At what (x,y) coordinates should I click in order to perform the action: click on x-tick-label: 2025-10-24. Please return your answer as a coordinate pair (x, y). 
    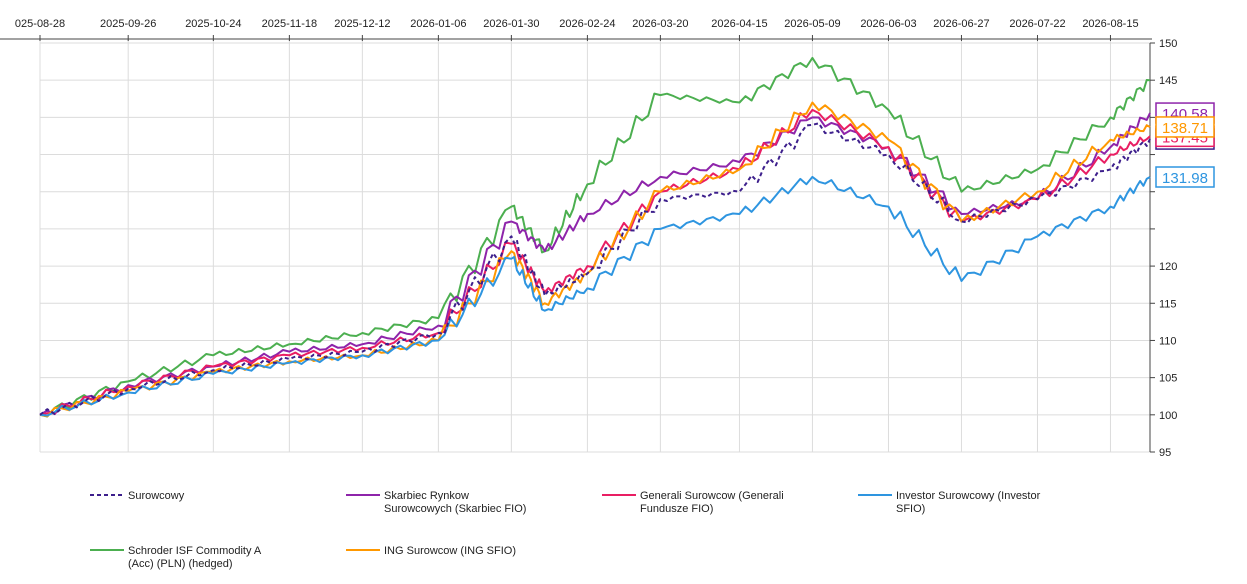
    Looking at the image, I should click on (213, 24).